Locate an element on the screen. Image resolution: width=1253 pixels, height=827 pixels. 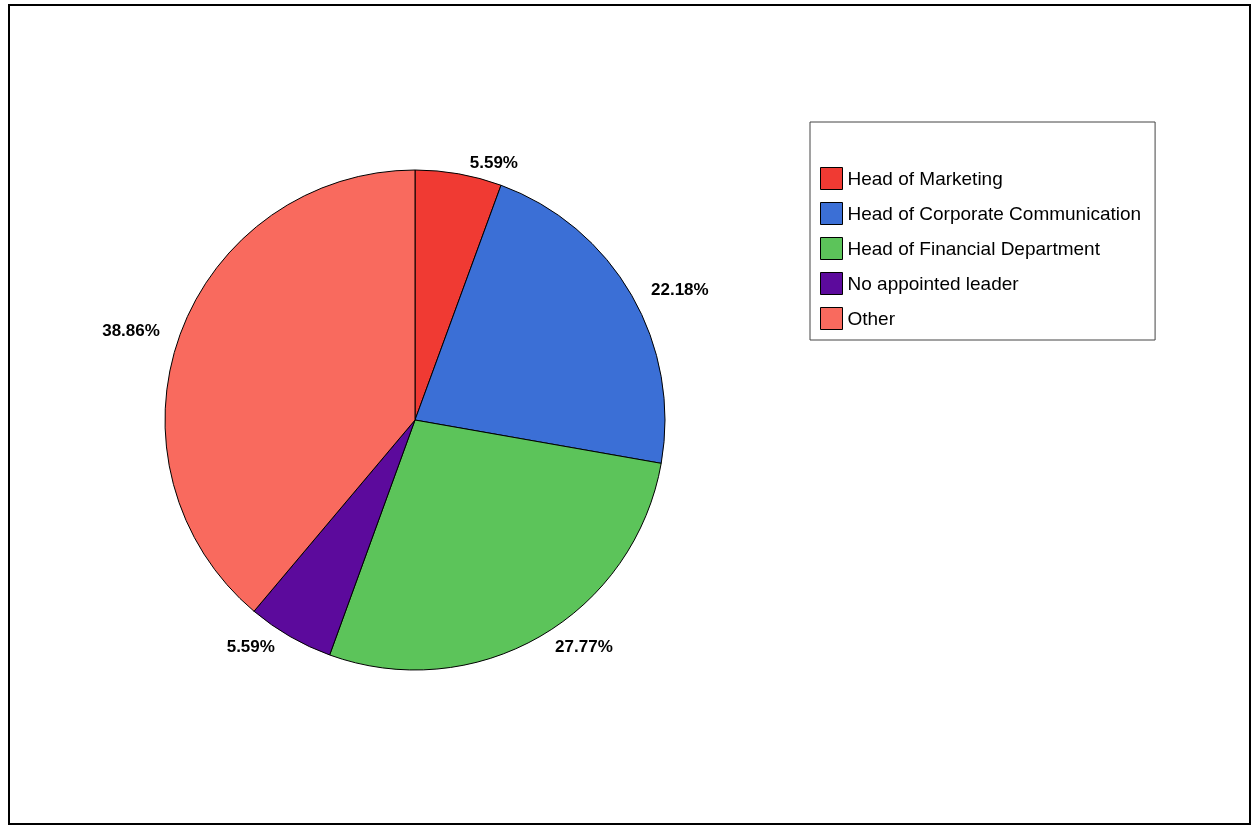
legend-label: No appointed leader is located at coordinates (933, 283).